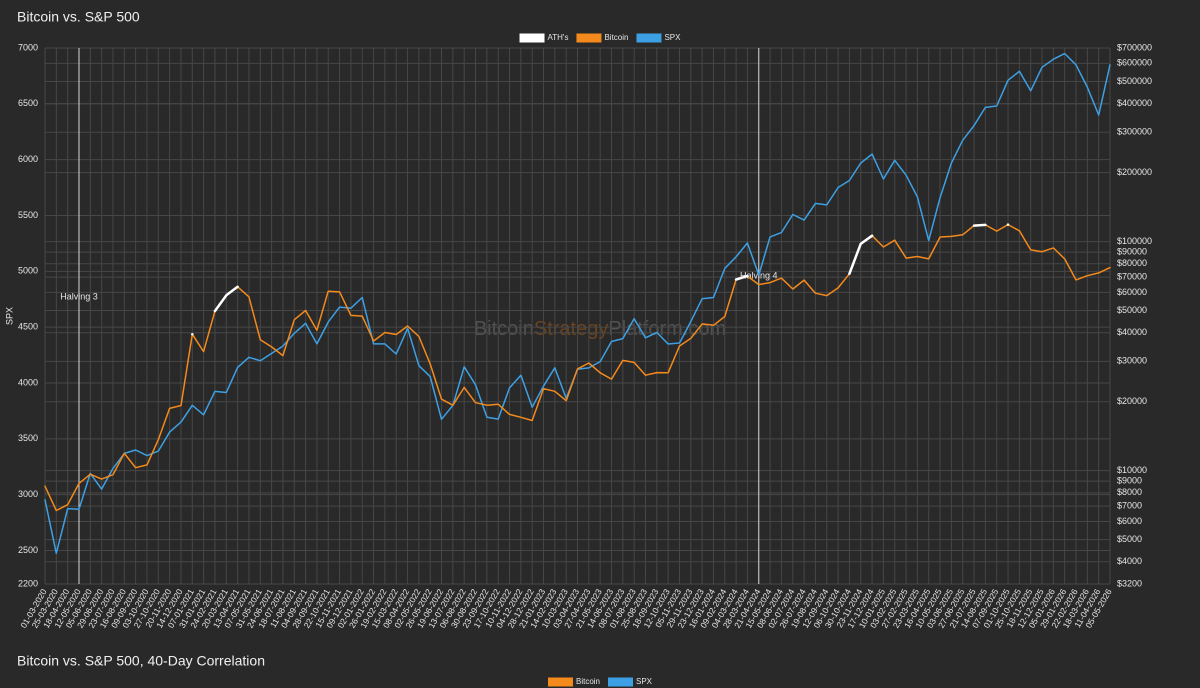 The height and width of the screenshot is (688, 1200). I want to click on y-tick-label: 7000, so click(28, 47).